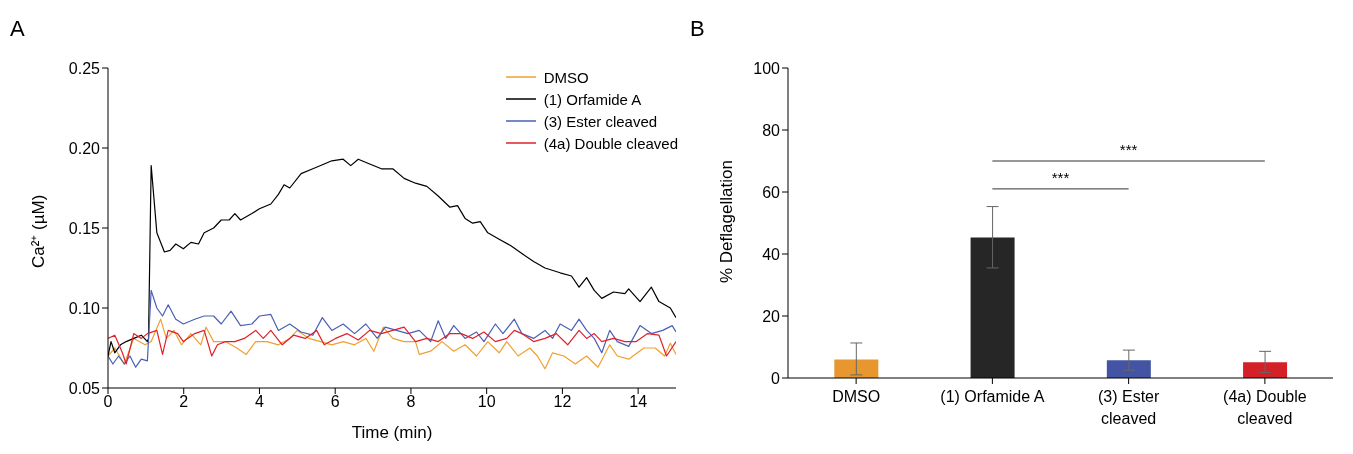  What do you see at coordinates (1265, 407) in the screenshot?
I see `x-tick-label: (4a) Double cleaved` at bounding box center [1265, 407].